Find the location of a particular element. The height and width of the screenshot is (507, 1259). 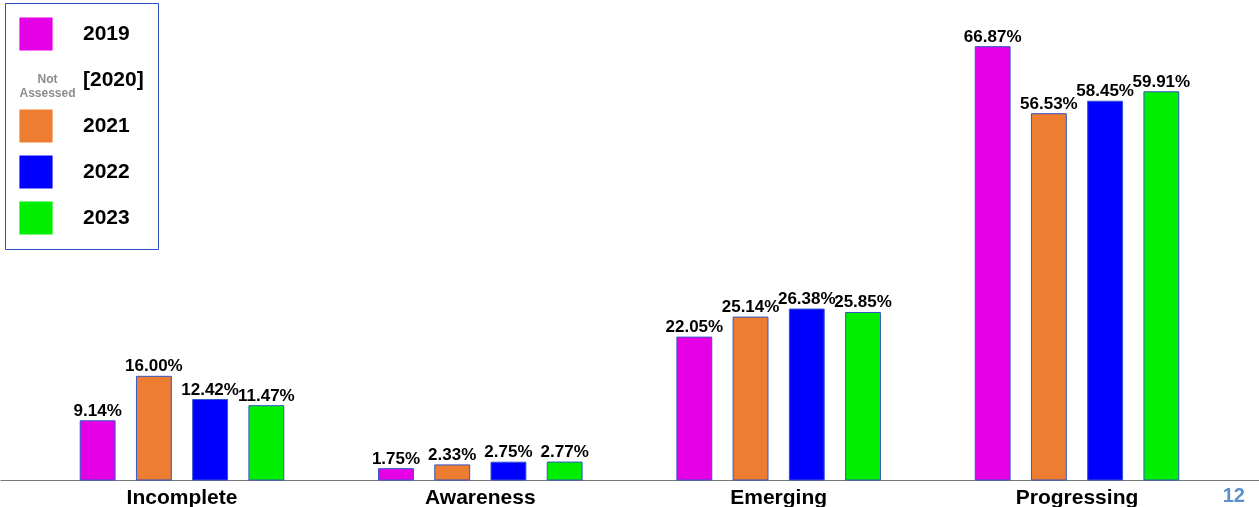

text: [2020] is located at coordinates (113, 78).